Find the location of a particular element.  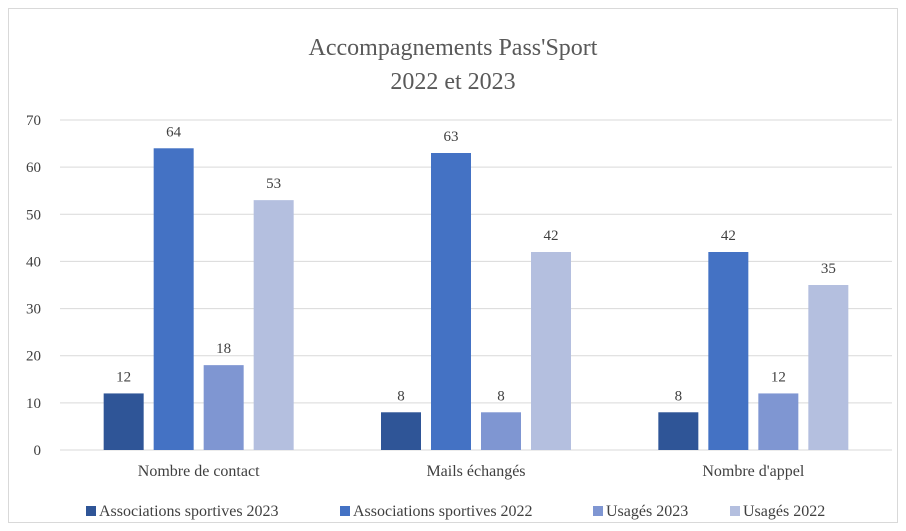

data-label: 53 is located at coordinates (273, 184).